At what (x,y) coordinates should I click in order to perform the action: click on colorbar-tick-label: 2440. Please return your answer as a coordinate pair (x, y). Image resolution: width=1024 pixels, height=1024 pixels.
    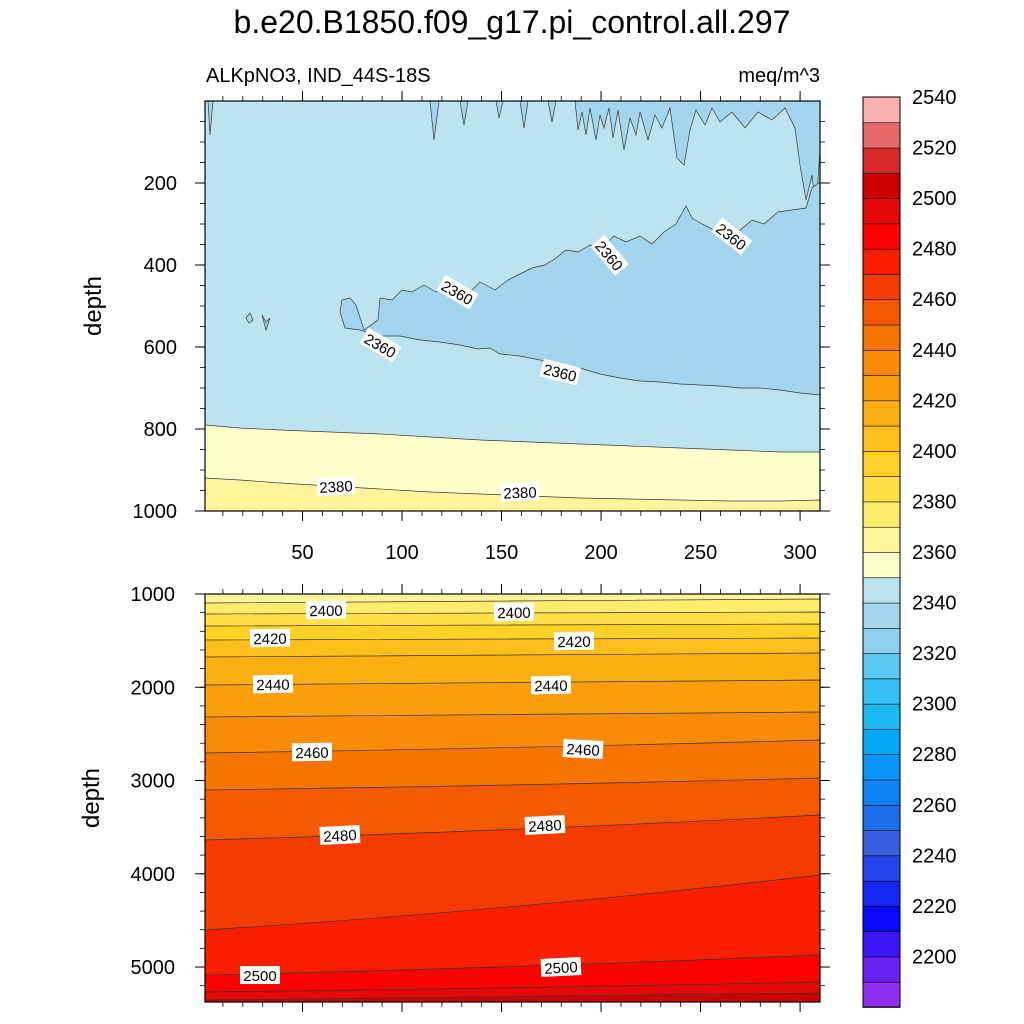
    Looking at the image, I should click on (934, 351).